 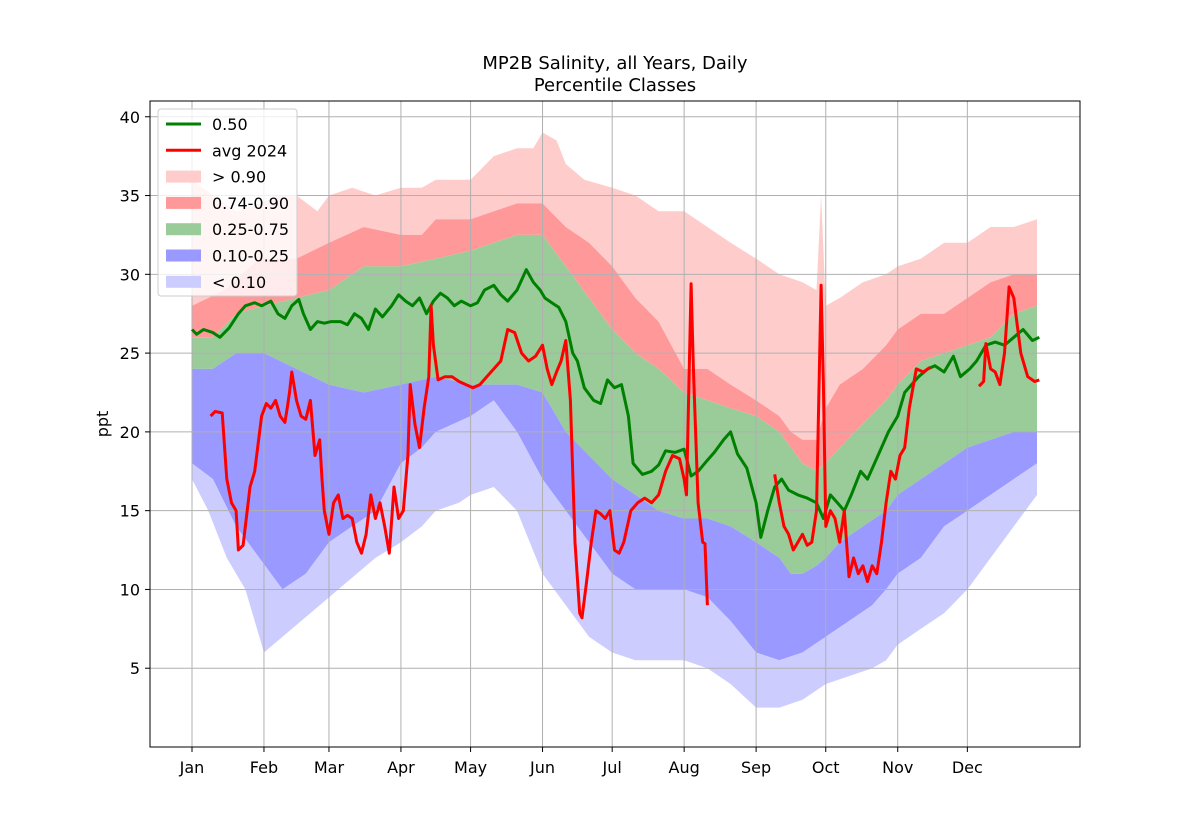 What do you see at coordinates (250, 203) in the screenshot?
I see `legend-label: 0.74-0.90` at bounding box center [250, 203].